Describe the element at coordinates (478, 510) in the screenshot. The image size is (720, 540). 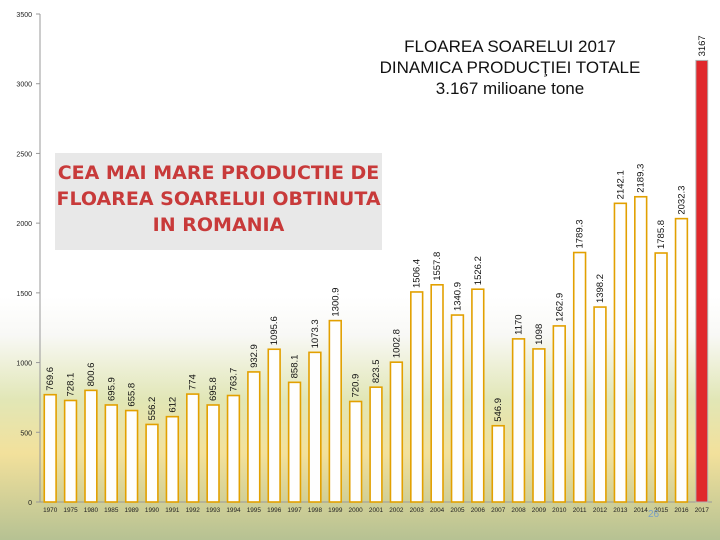
I see `x-tick-label: 2006` at that location.